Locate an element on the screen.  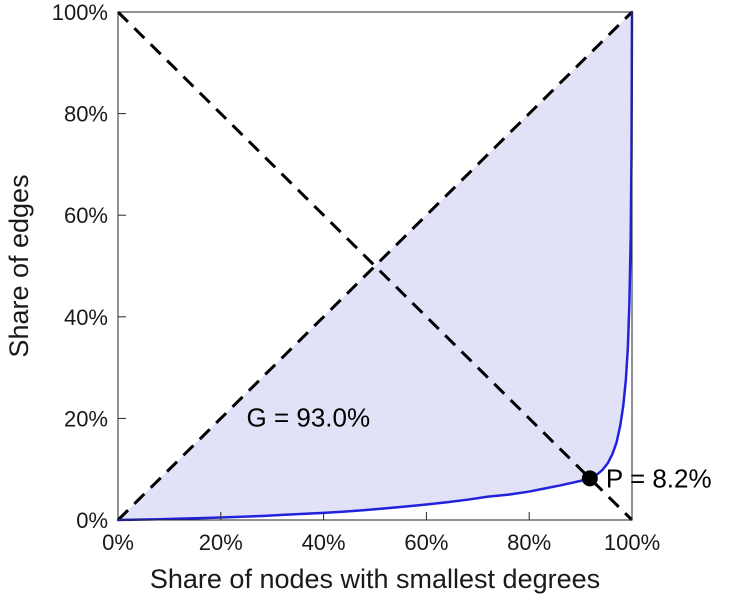
x-tick-label: 60% is located at coordinates (426, 542).